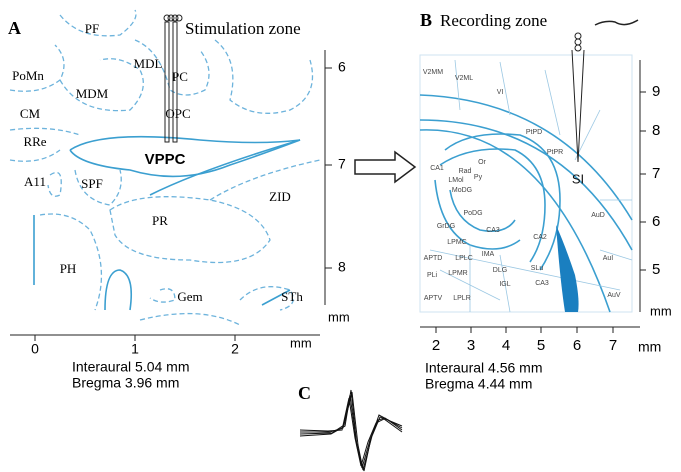 The image size is (681, 472). I want to click on region-label: AuD, so click(598, 215).